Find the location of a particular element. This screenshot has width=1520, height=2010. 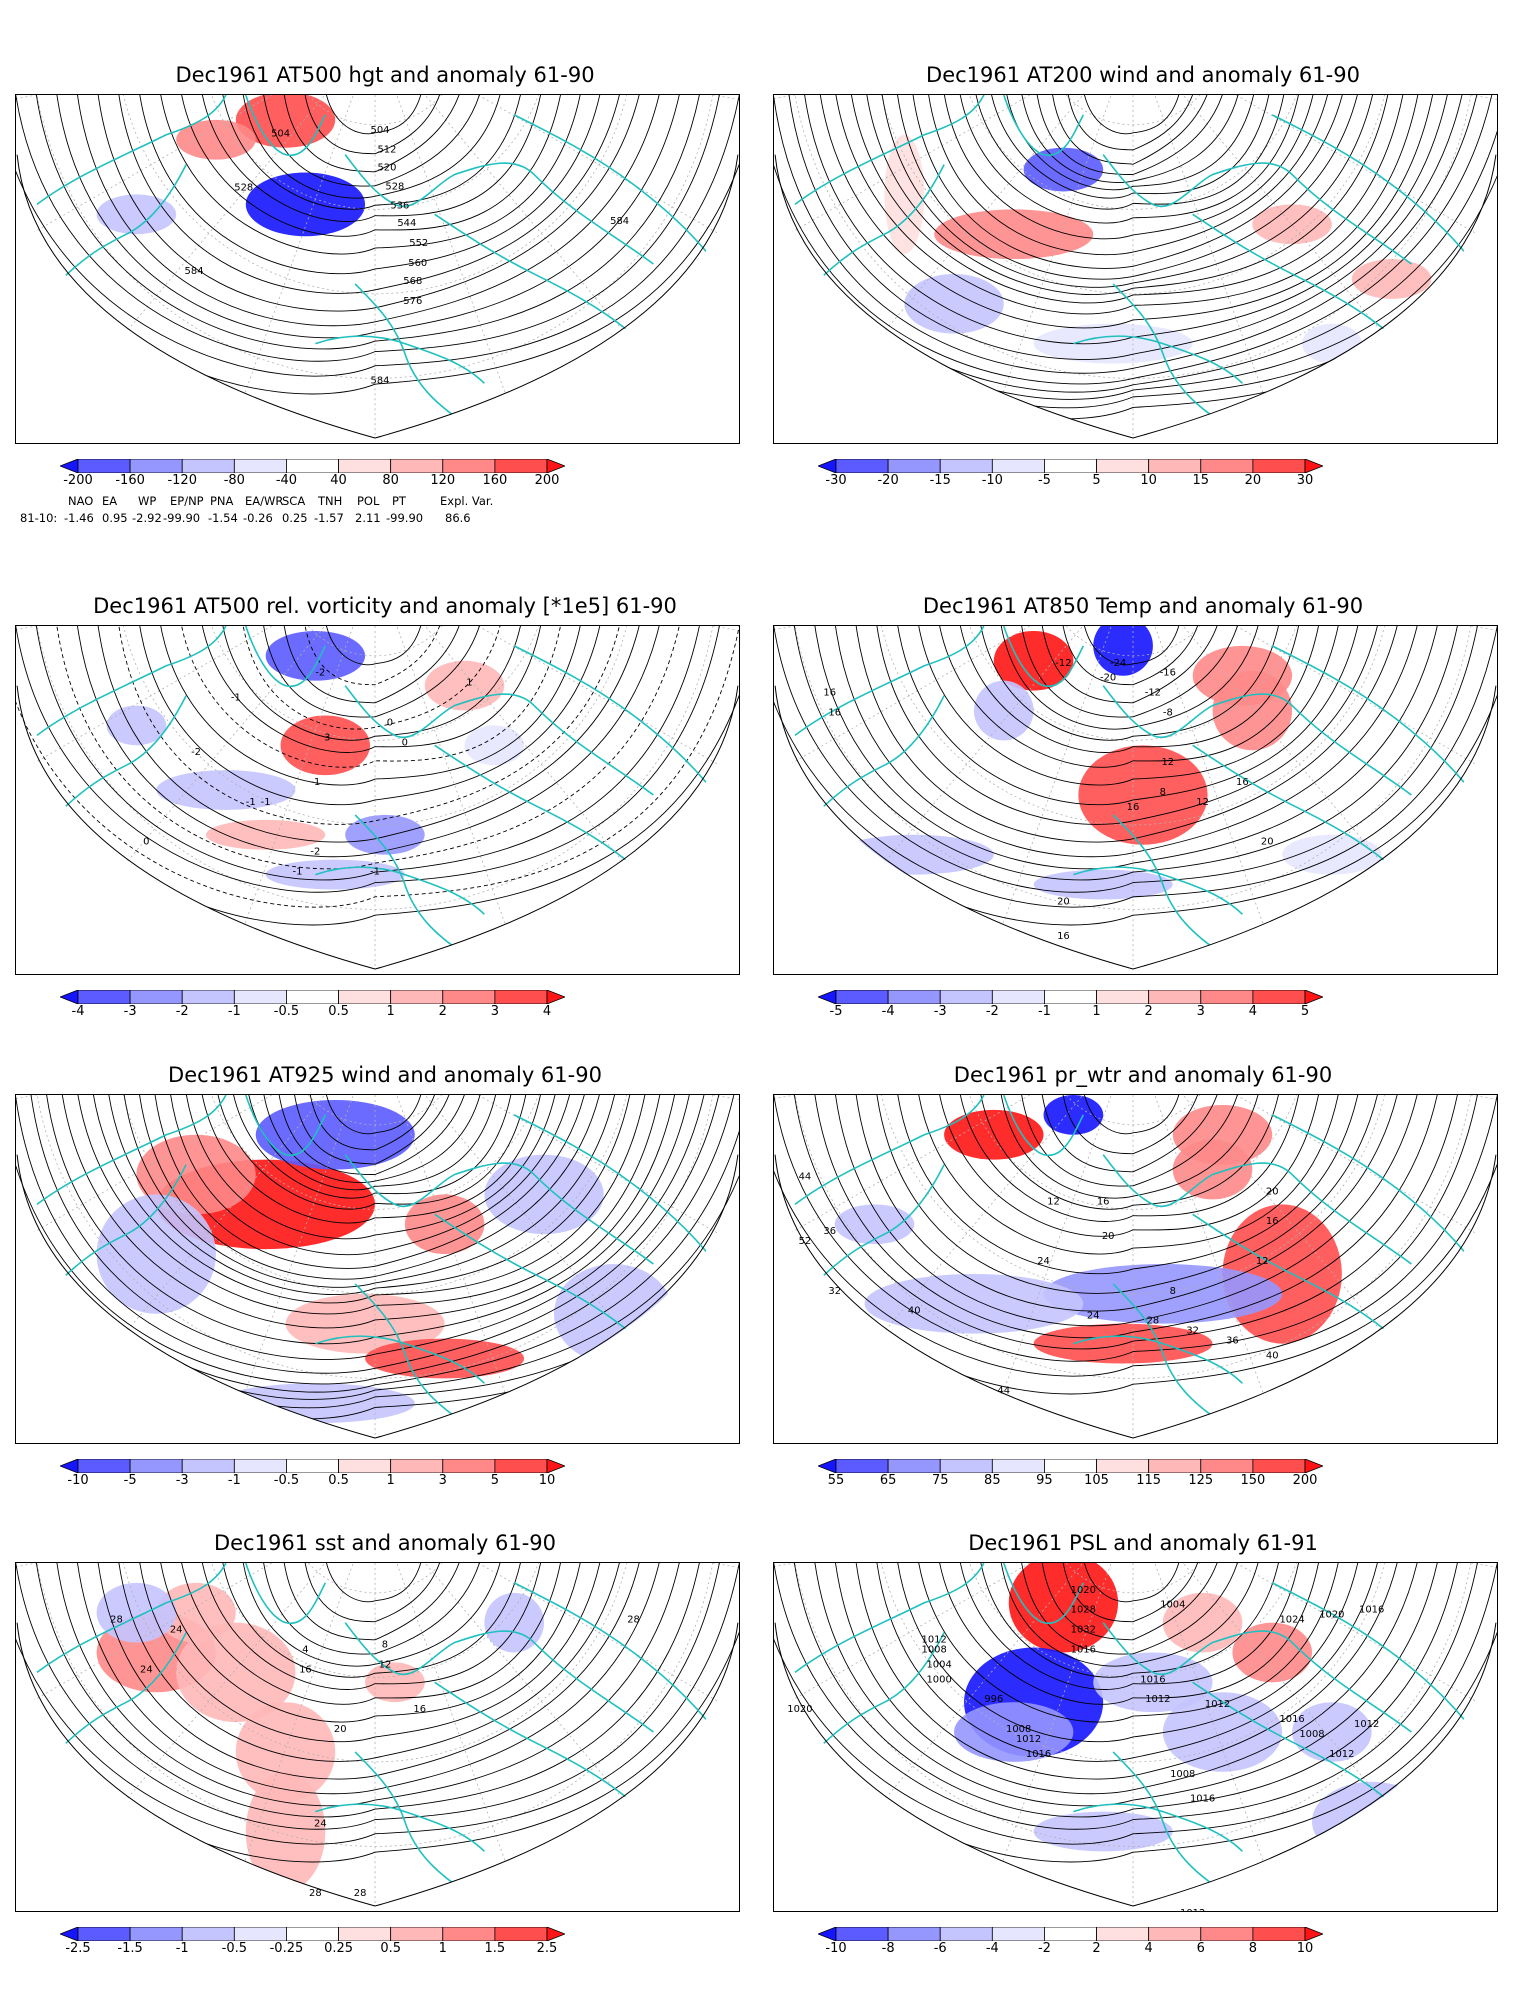

colorbar-tick-label: -40 is located at coordinates (286, 480).